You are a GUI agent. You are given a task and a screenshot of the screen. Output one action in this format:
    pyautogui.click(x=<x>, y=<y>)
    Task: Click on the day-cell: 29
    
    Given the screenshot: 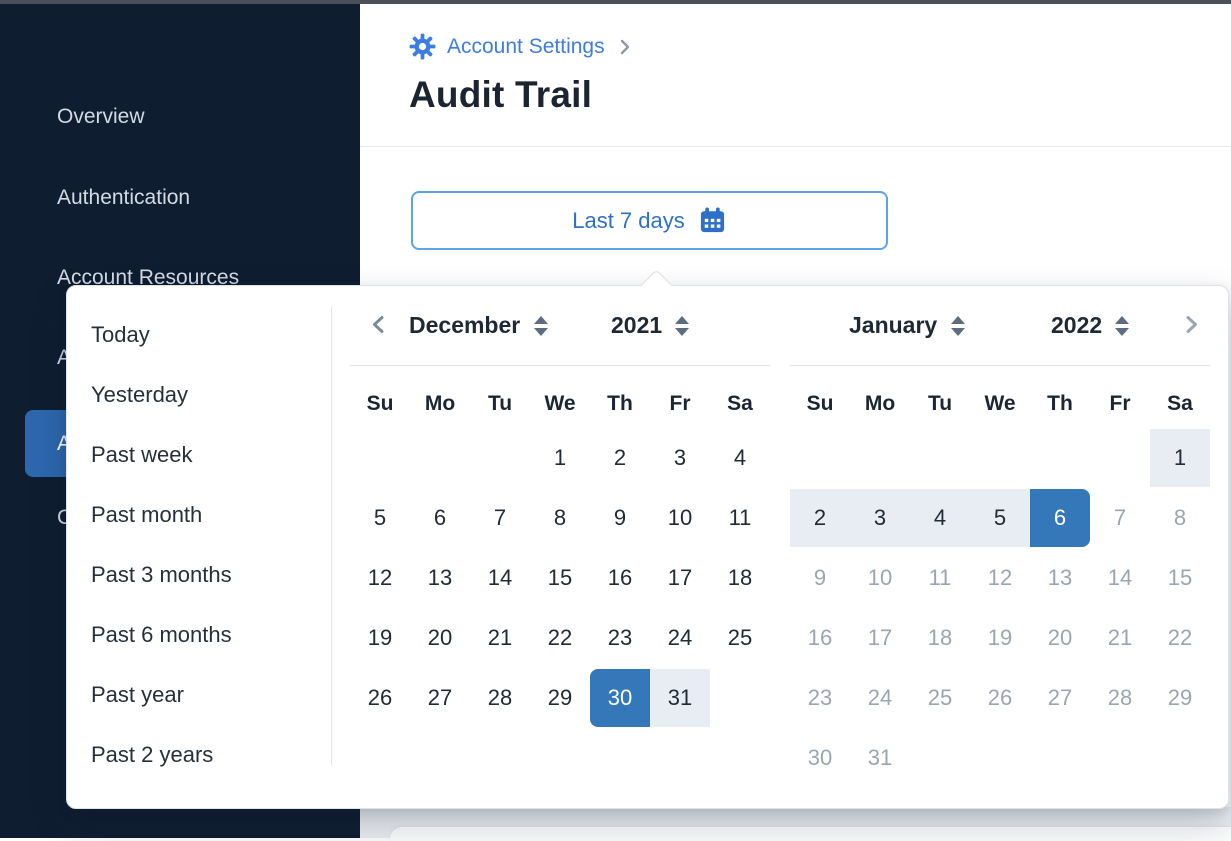 What is the action you would take?
    pyautogui.click(x=560, y=697)
    